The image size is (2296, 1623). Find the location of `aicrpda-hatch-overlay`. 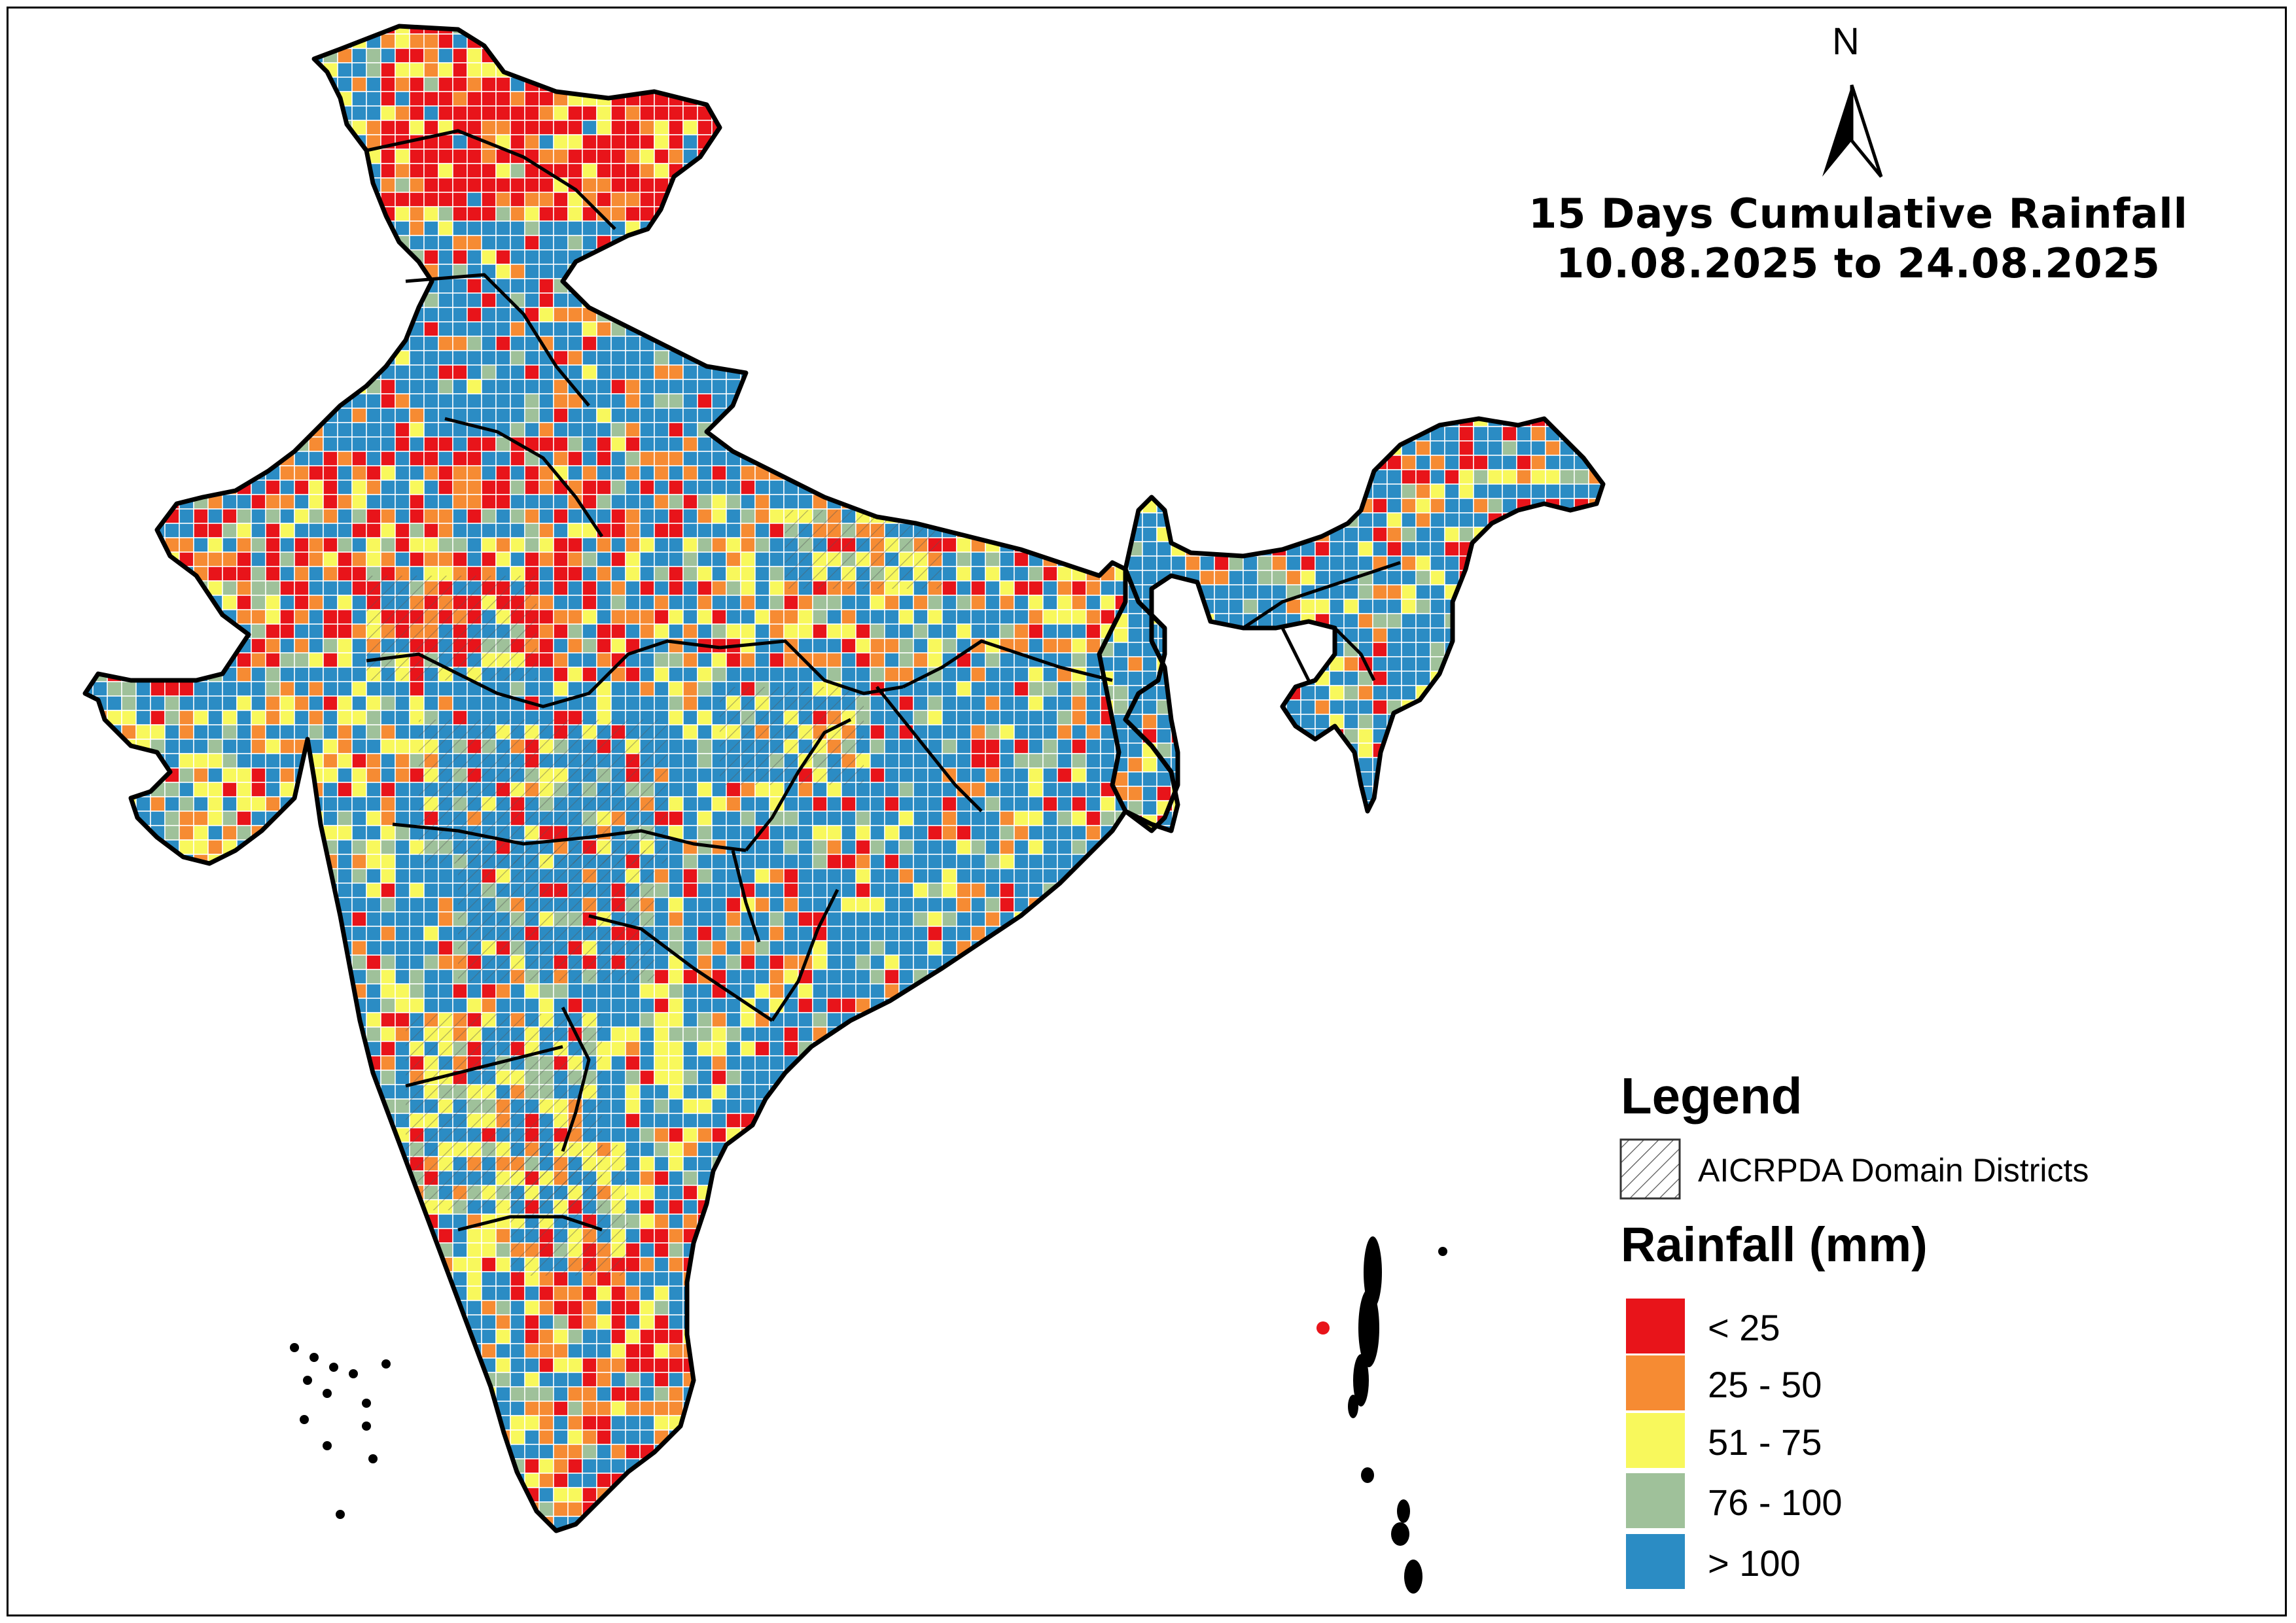

aicrpda-hatch-overlay is located at coordinates (654, 893).